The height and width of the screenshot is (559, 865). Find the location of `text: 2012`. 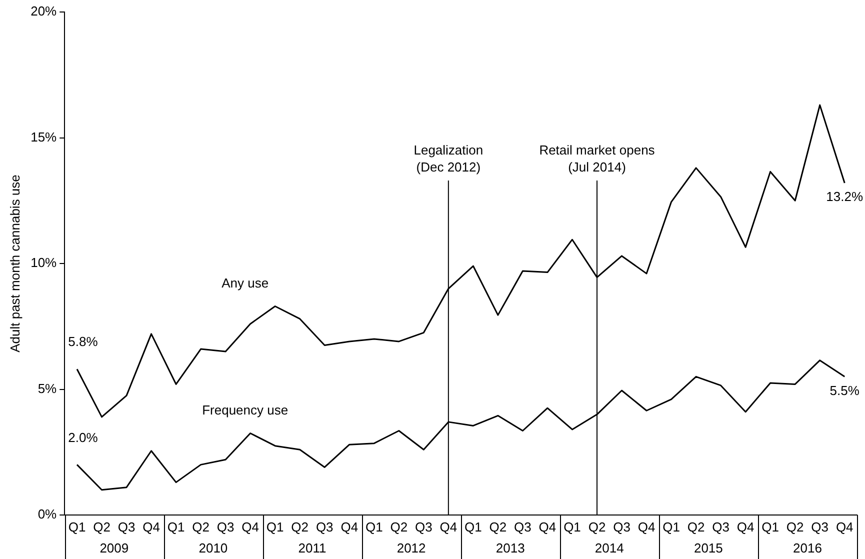

text: 2012 is located at coordinates (411, 548).